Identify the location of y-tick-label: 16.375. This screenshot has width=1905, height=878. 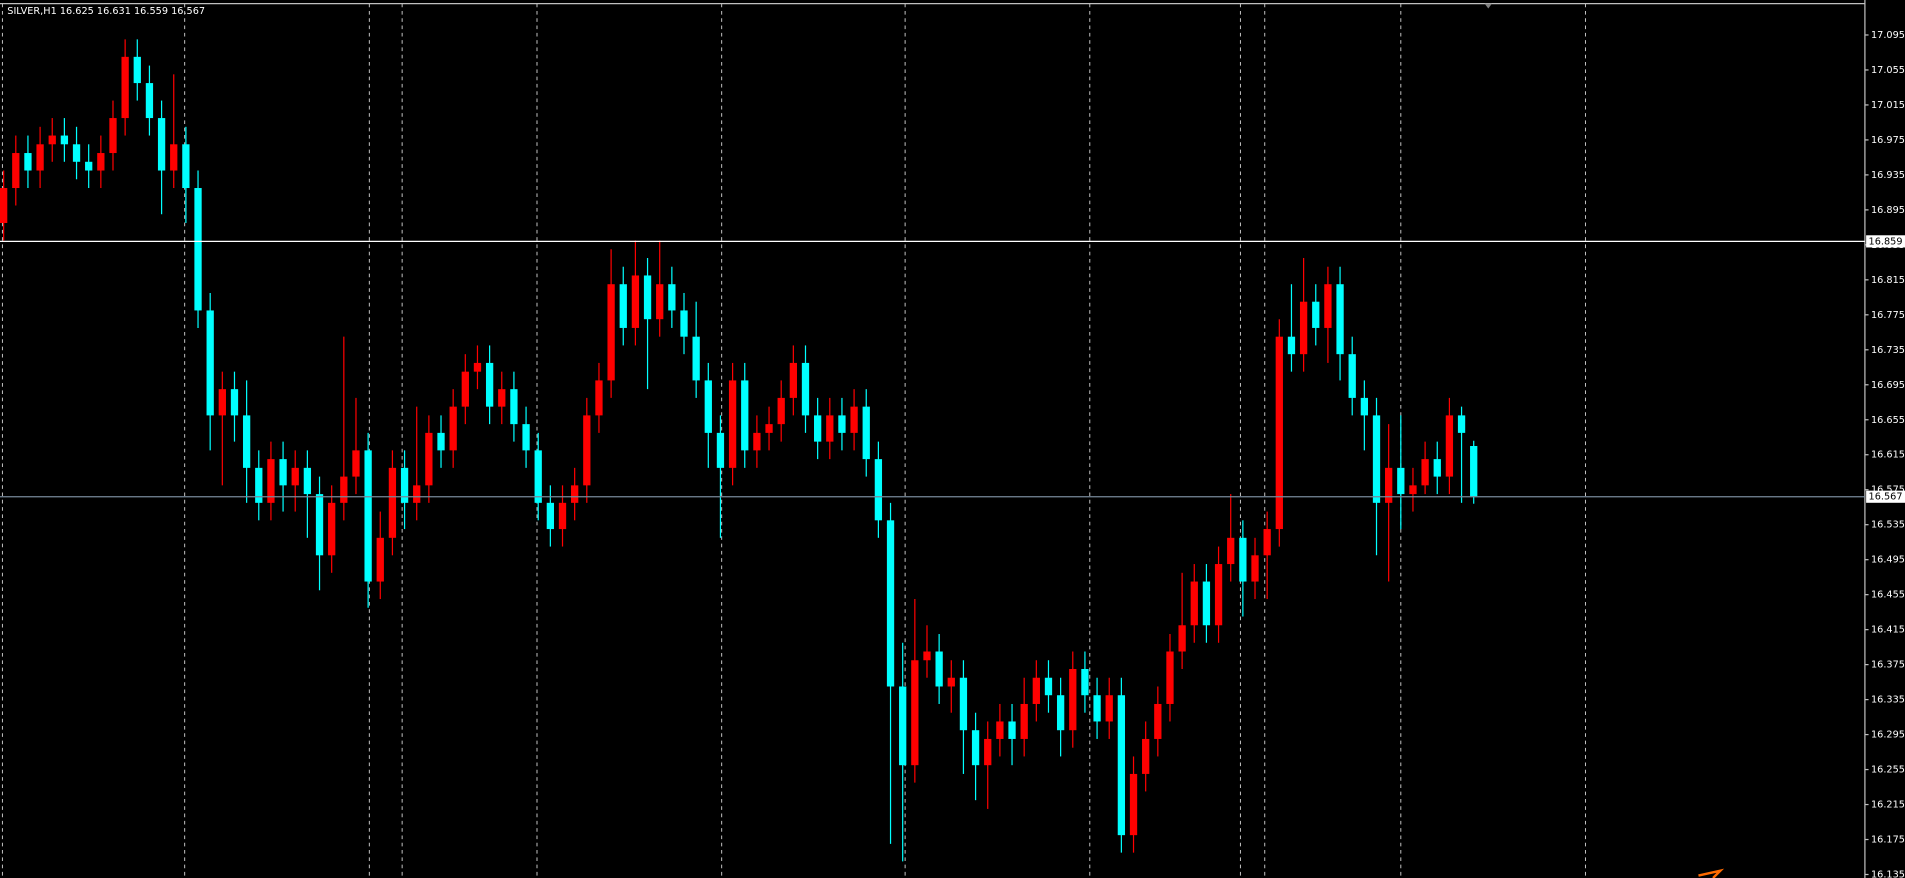
(1888, 665).